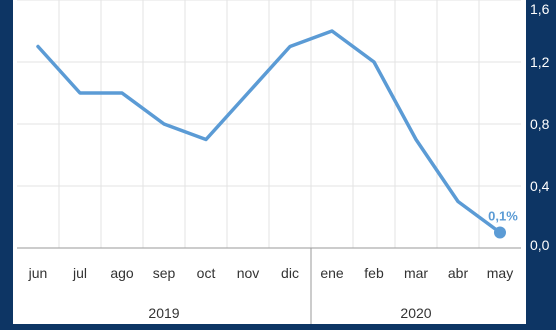 This screenshot has width=556, height=330. Describe the element at coordinates (290, 273) in the screenshot. I see `x-tick-label: dic` at that location.